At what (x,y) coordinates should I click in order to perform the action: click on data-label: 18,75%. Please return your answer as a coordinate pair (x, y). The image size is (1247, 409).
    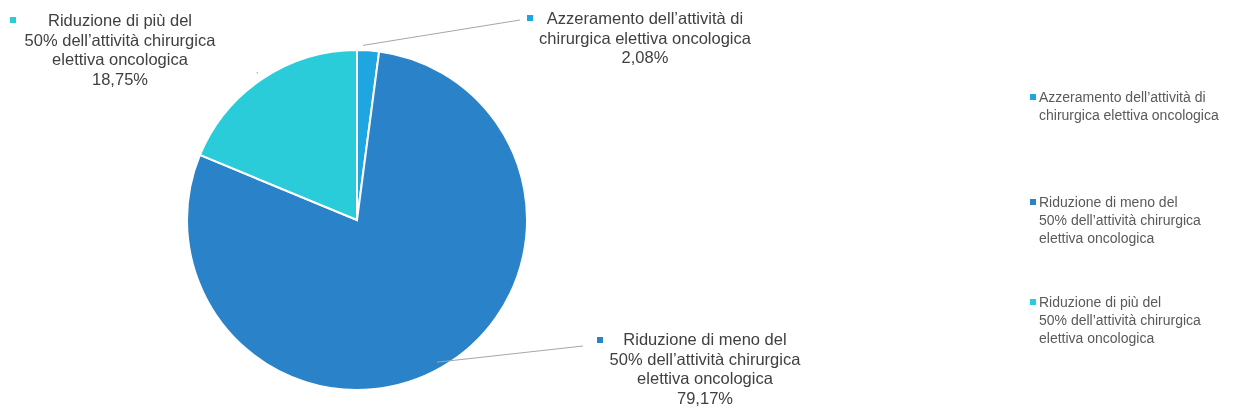
    Looking at the image, I should click on (120, 78).